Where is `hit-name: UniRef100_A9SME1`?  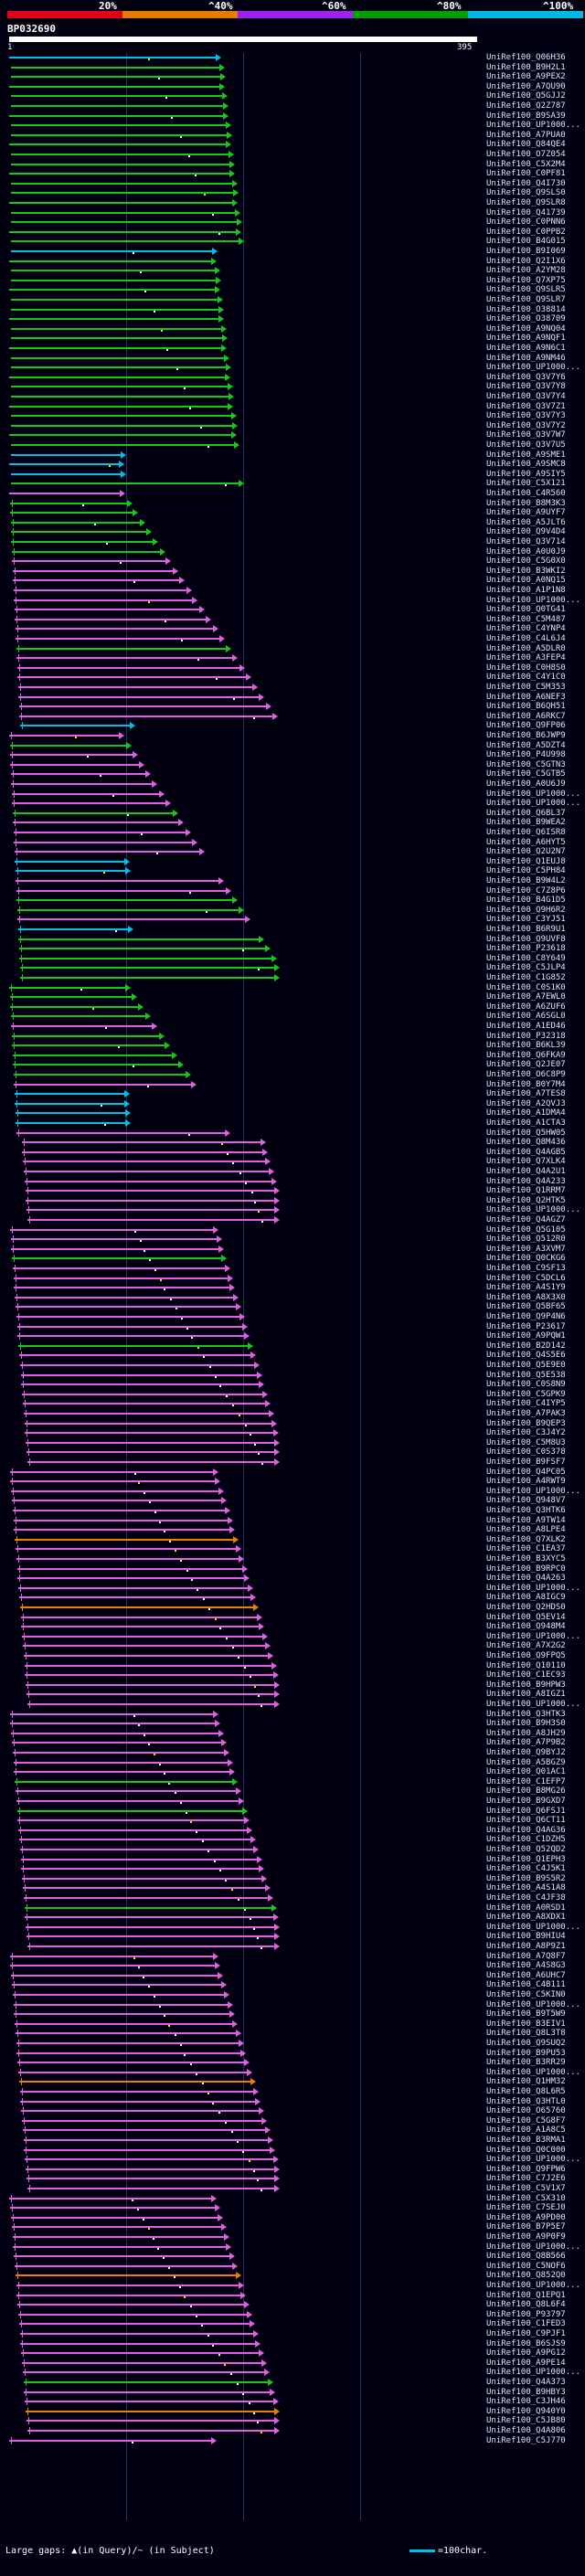 hit-name: UniRef100_A9SME1 is located at coordinates (526, 455).